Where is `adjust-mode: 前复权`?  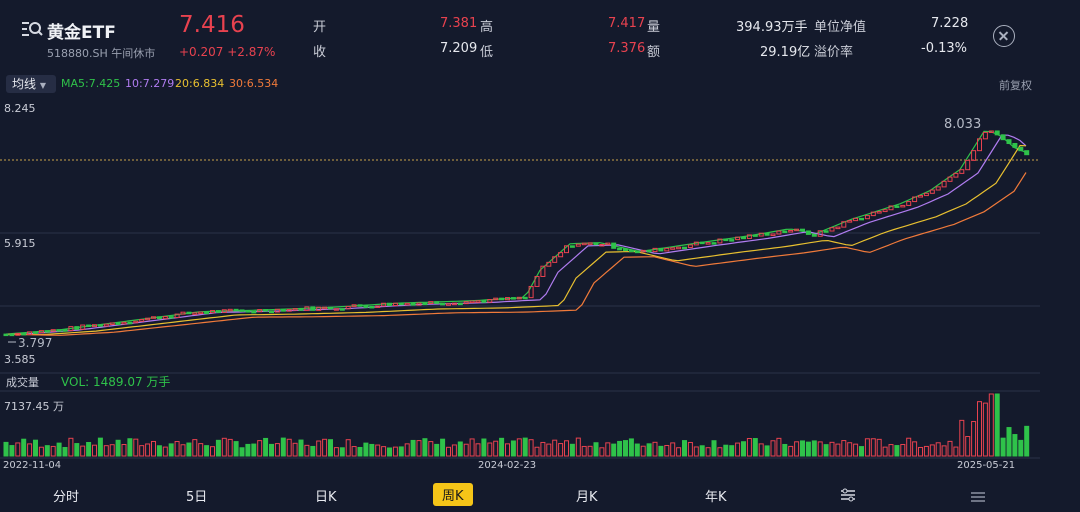
adjust-mode: 前复权 is located at coordinates (1015, 85).